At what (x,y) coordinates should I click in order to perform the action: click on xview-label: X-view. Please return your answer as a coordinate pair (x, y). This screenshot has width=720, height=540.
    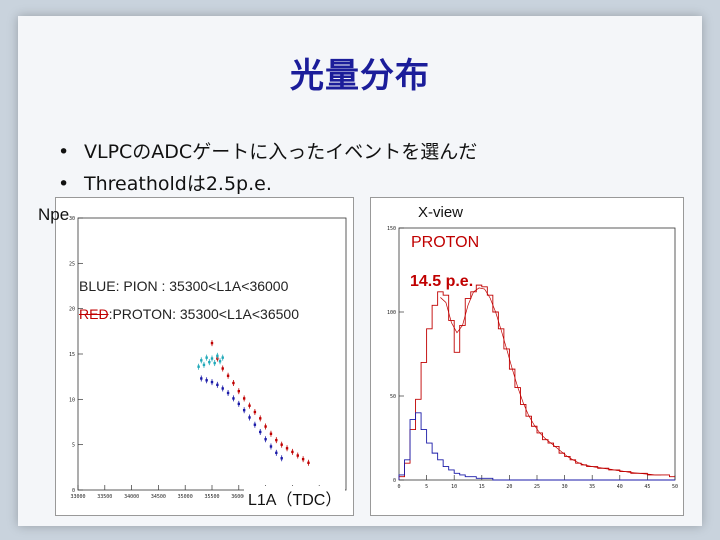
    Looking at the image, I should click on (441, 212).